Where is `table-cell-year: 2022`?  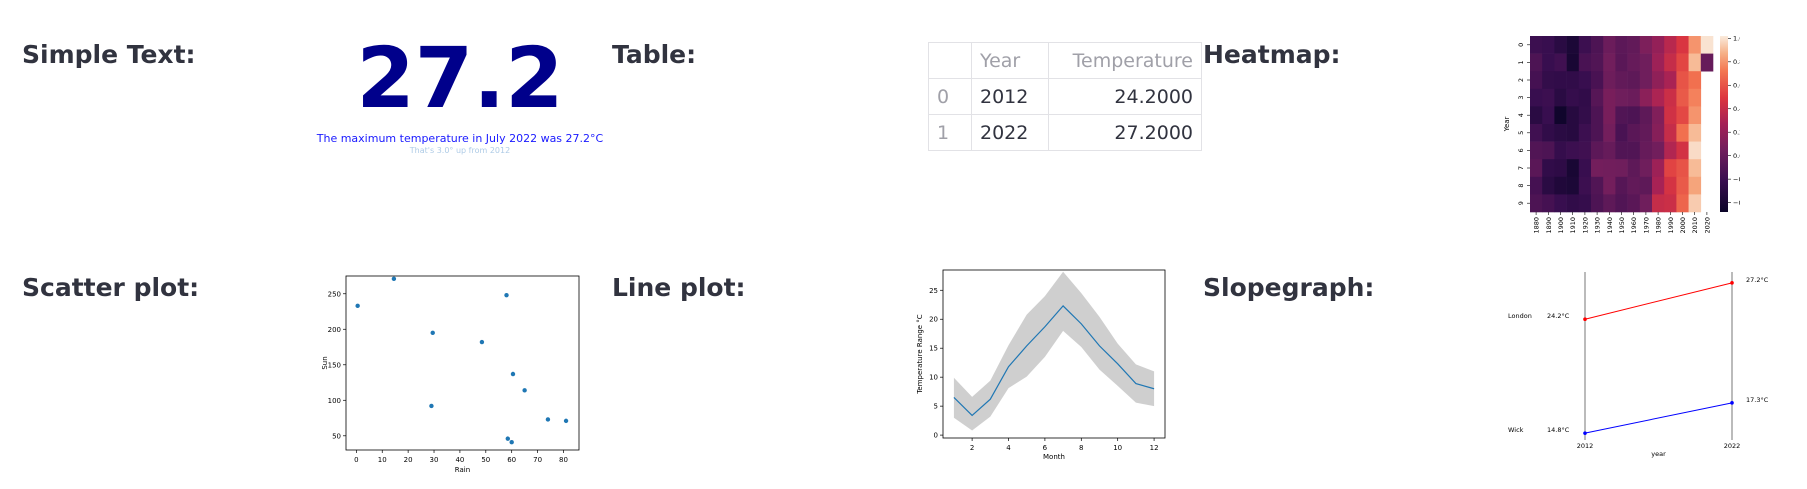
table-cell-year: 2022 is located at coordinates (1010, 132).